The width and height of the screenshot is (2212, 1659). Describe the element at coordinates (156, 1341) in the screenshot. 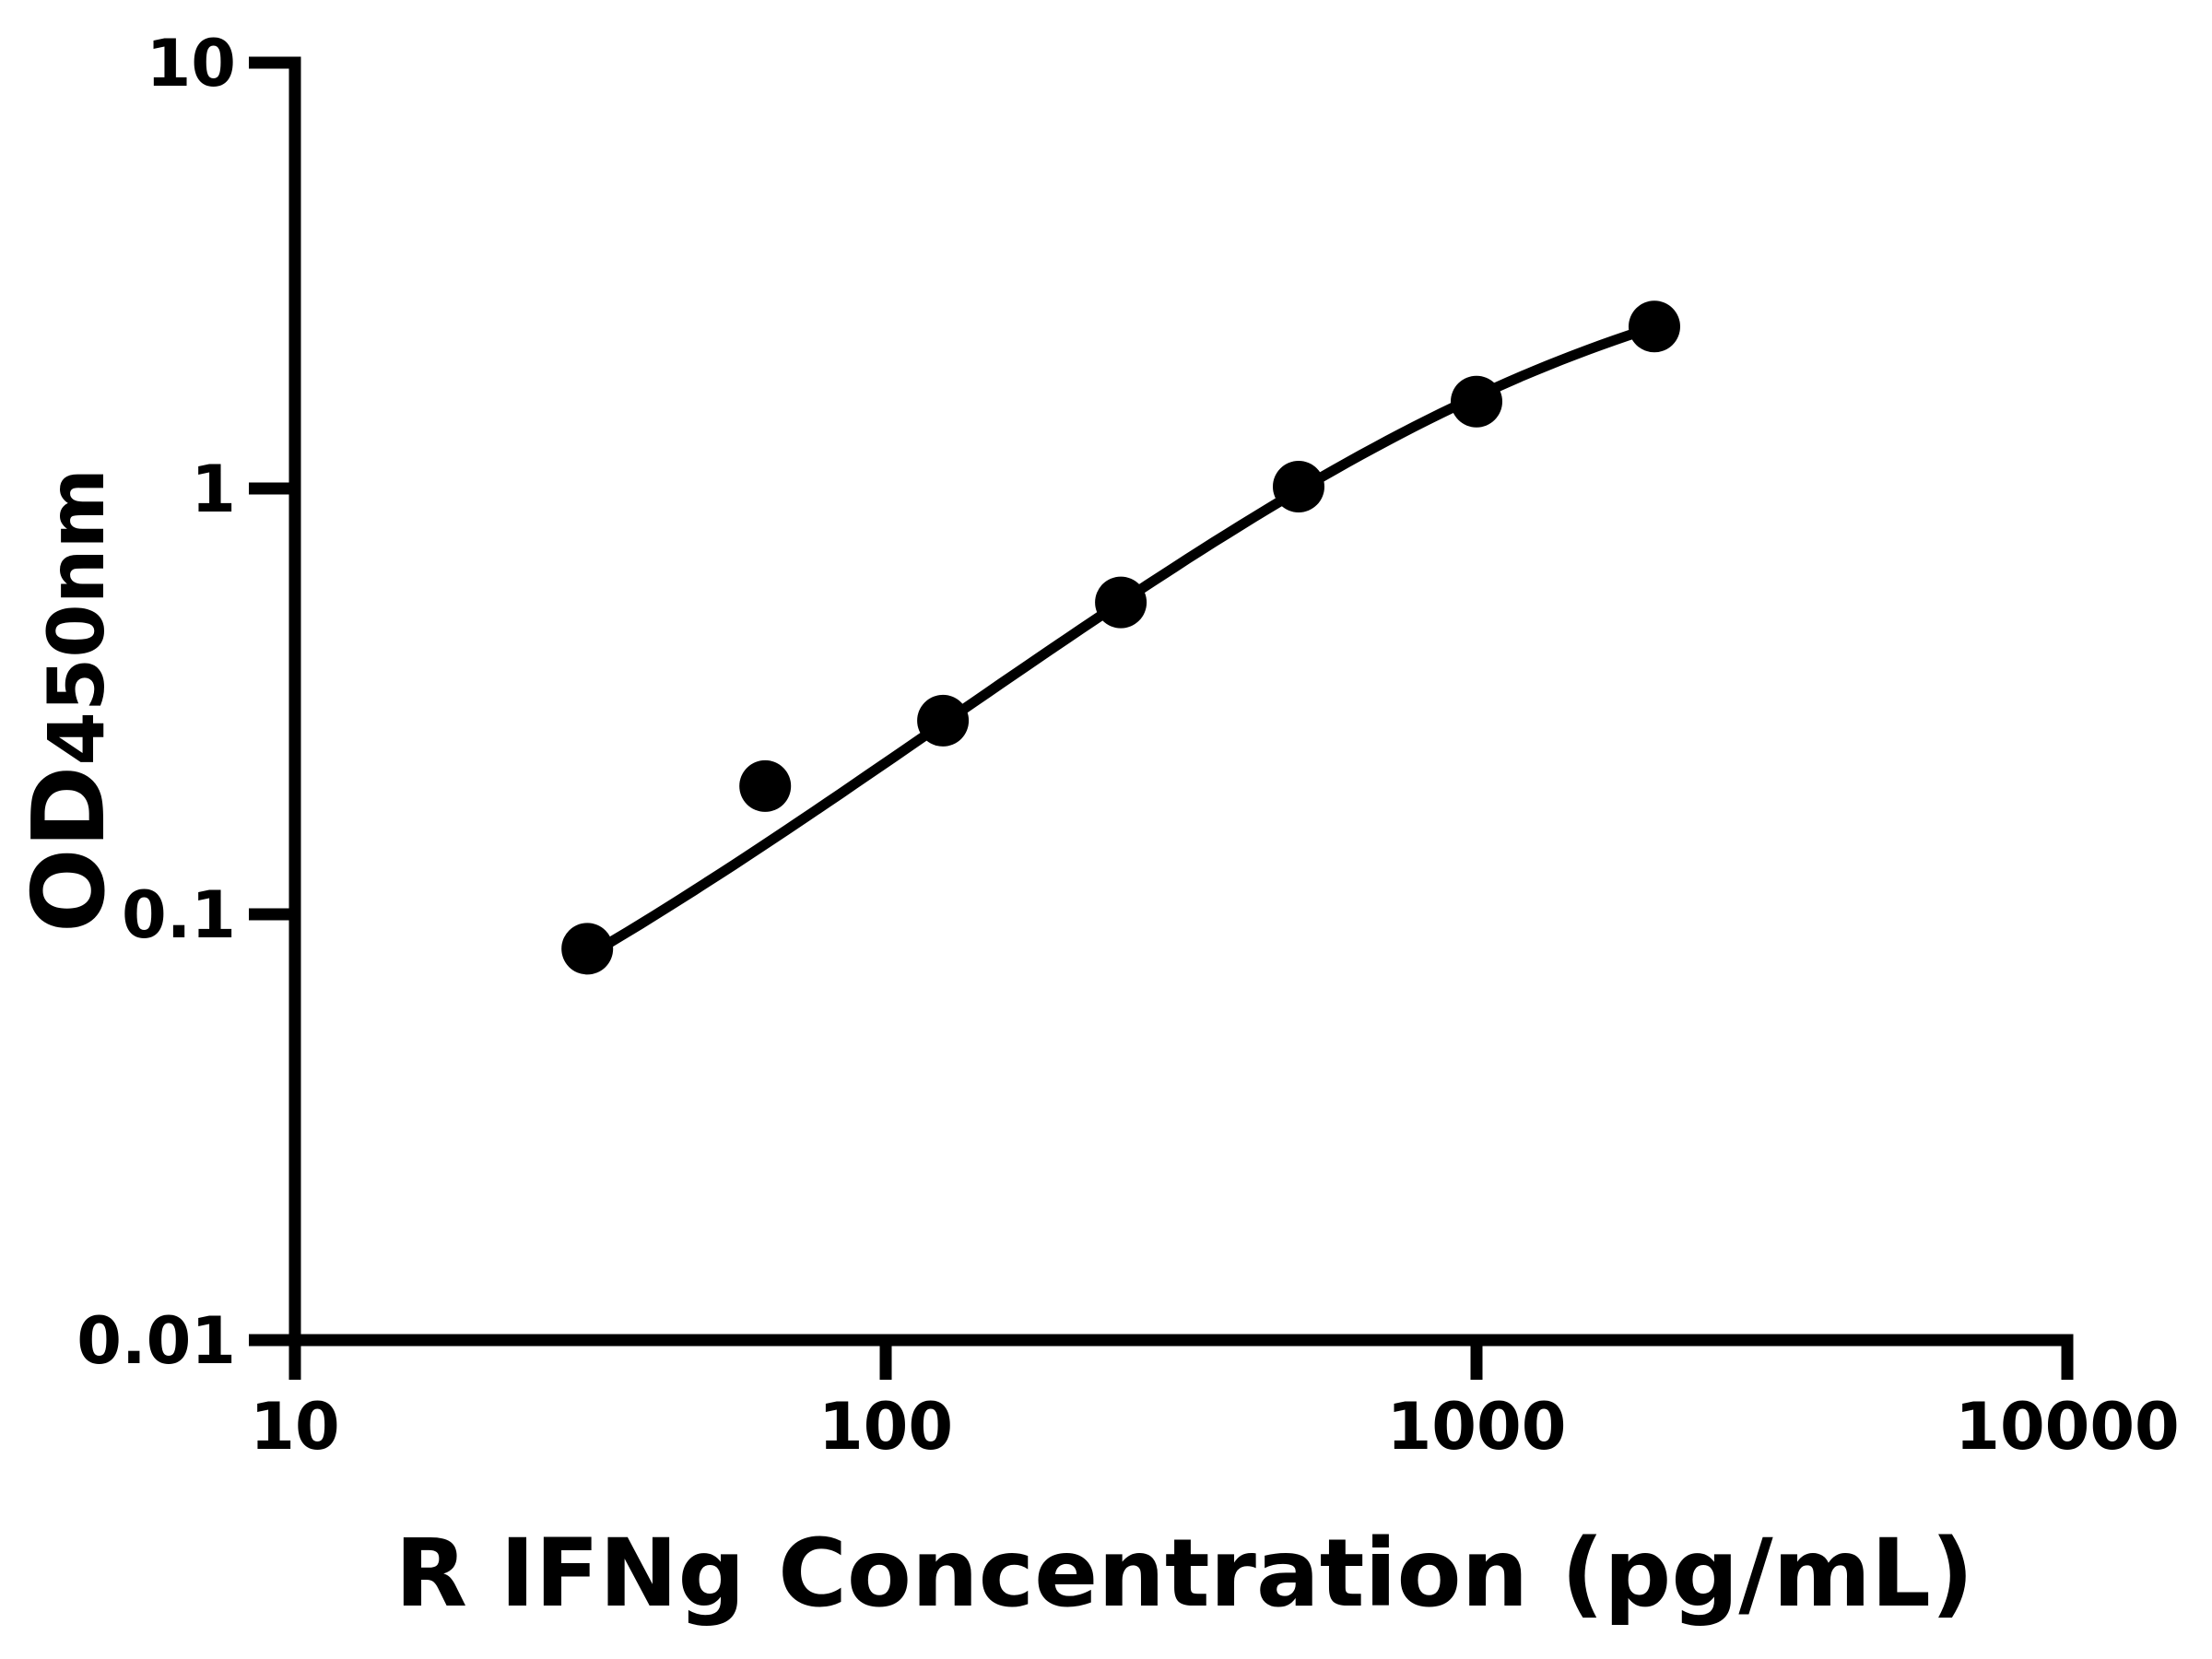

I see `y-tick-label: 0.01` at that location.